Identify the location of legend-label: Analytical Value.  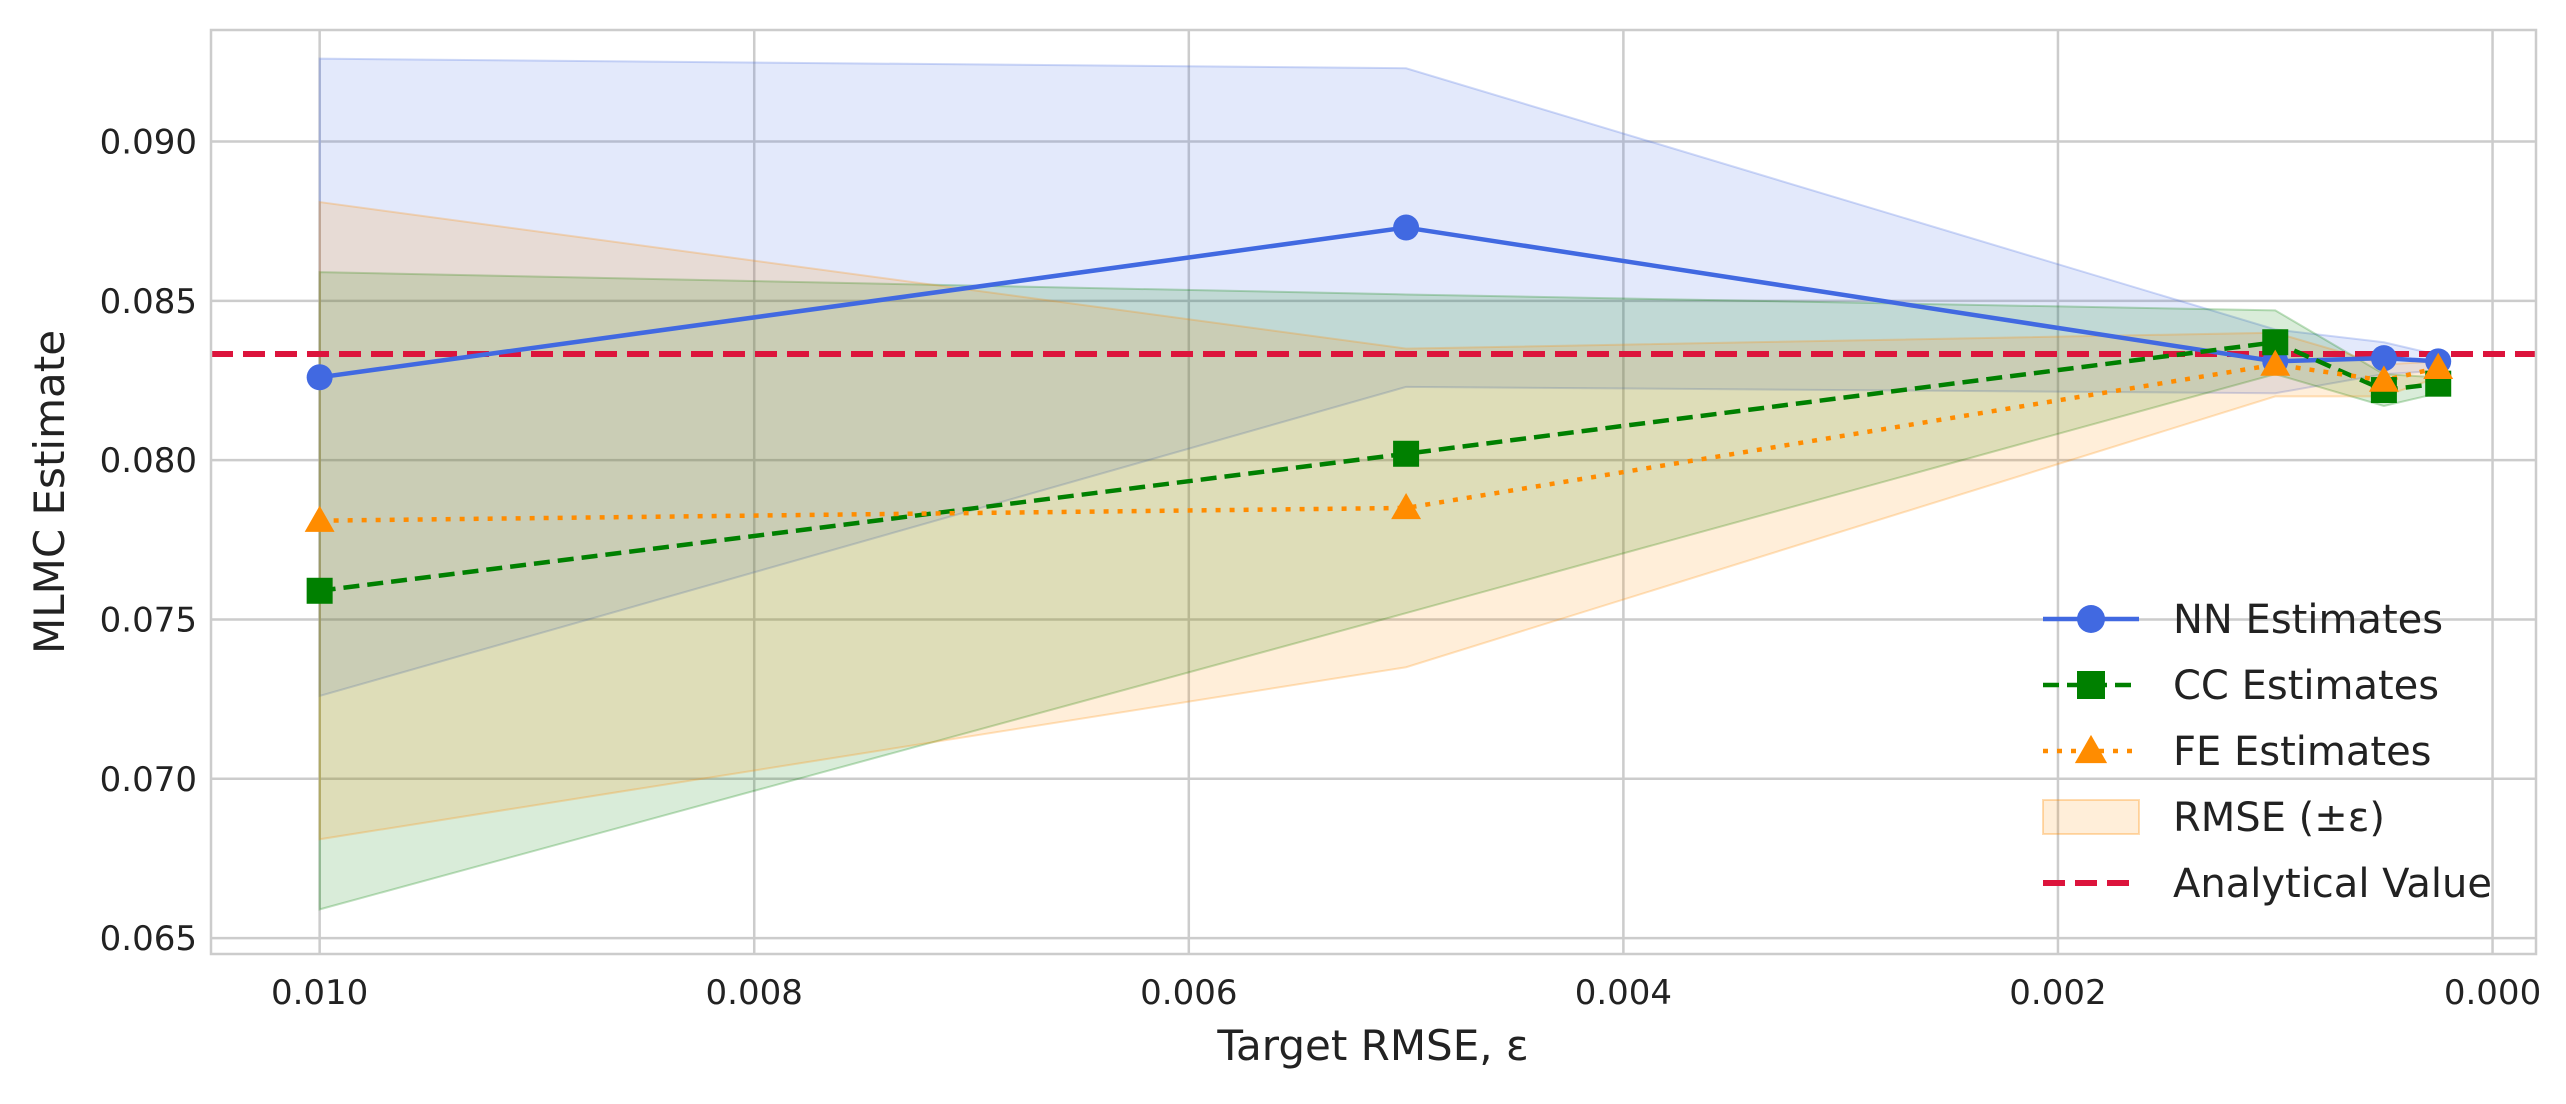
(2332, 884).